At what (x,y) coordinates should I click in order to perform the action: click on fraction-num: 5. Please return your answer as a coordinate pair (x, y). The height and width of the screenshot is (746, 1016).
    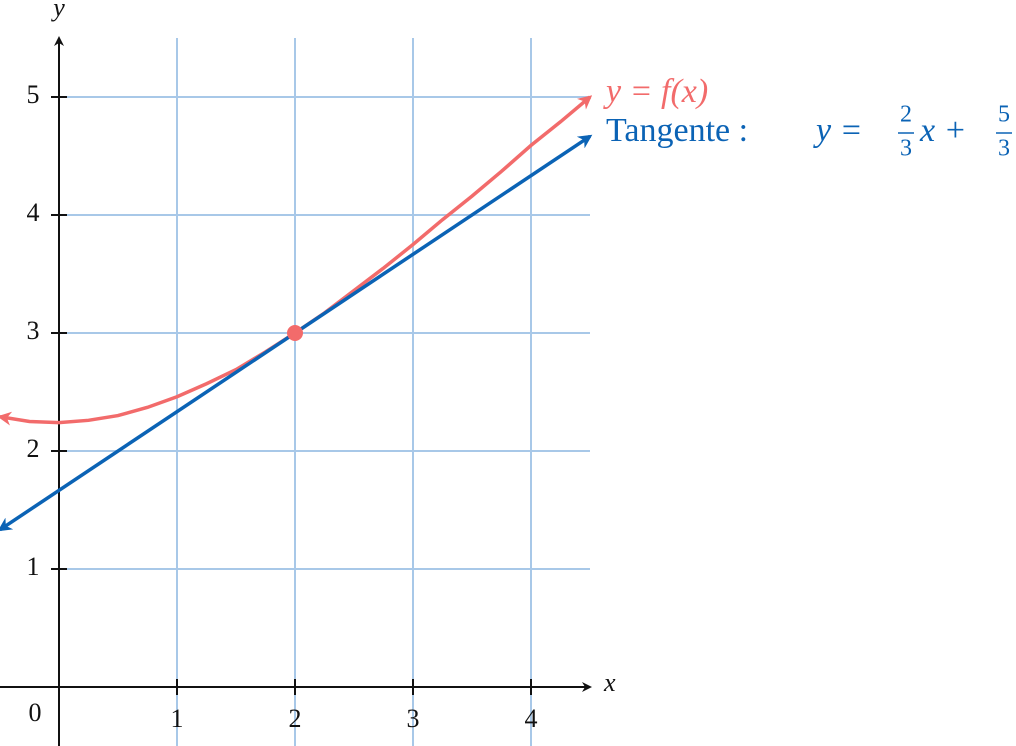
    Looking at the image, I should click on (1004, 115).